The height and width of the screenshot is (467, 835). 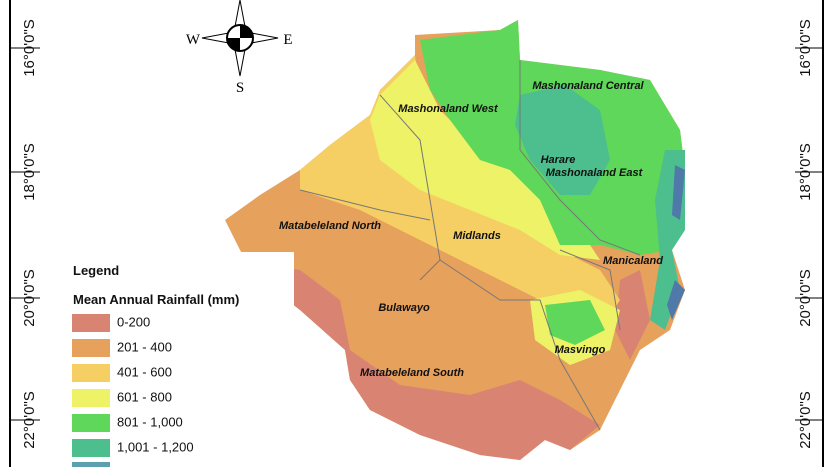 I want to click on compass-label: W, so click(x=193, y=40).